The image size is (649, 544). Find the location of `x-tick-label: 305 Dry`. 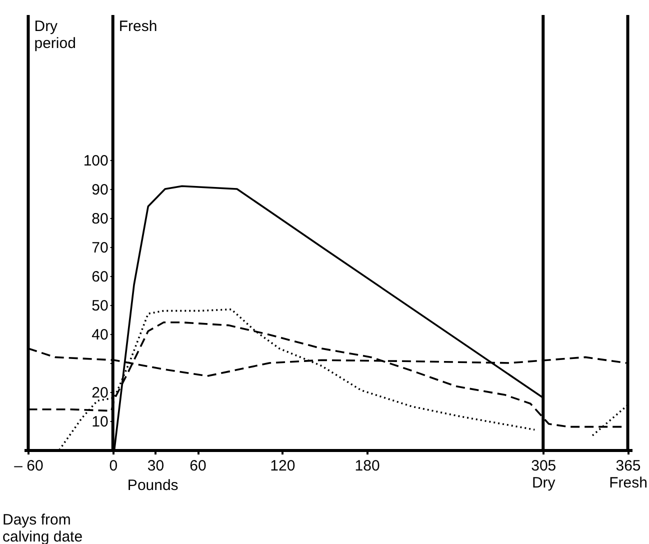

x-tick-label: 305 Dry is located at coordinates (543, 475).